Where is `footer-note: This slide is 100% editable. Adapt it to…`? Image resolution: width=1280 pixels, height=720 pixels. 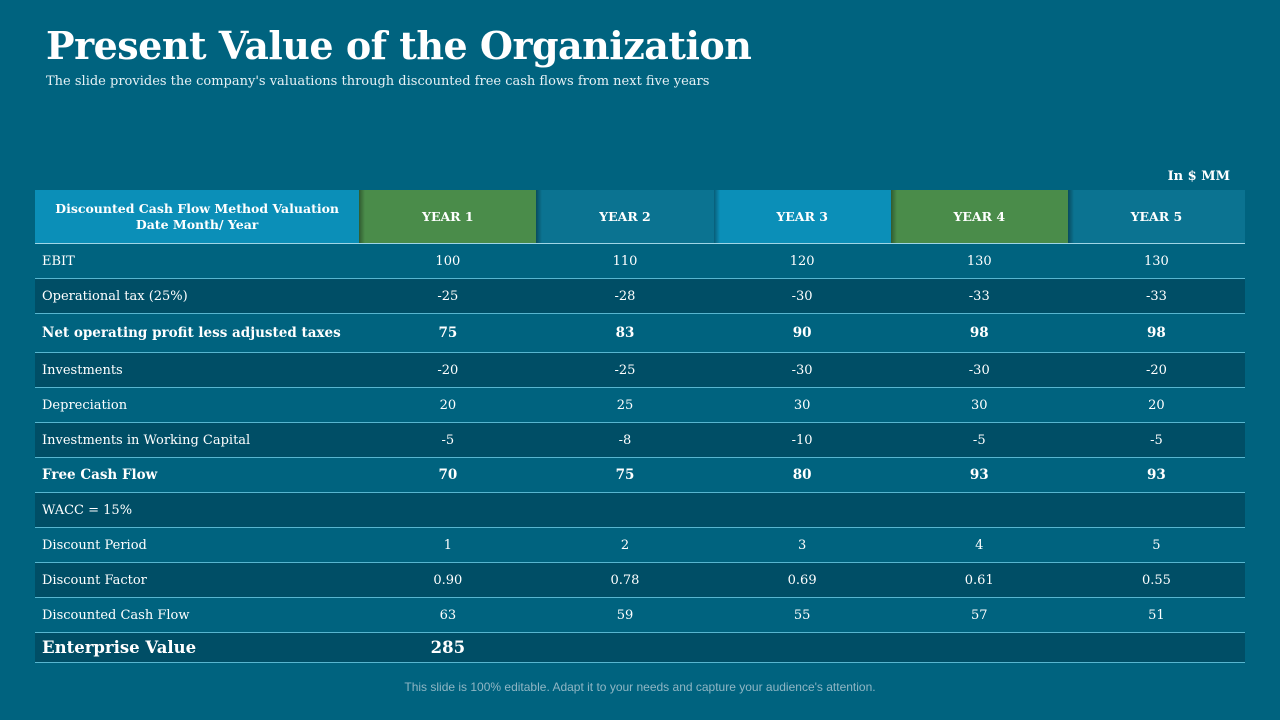
footer-note: This slide is 100% editable. Adapt it to… is located at coordinates (640, 687).